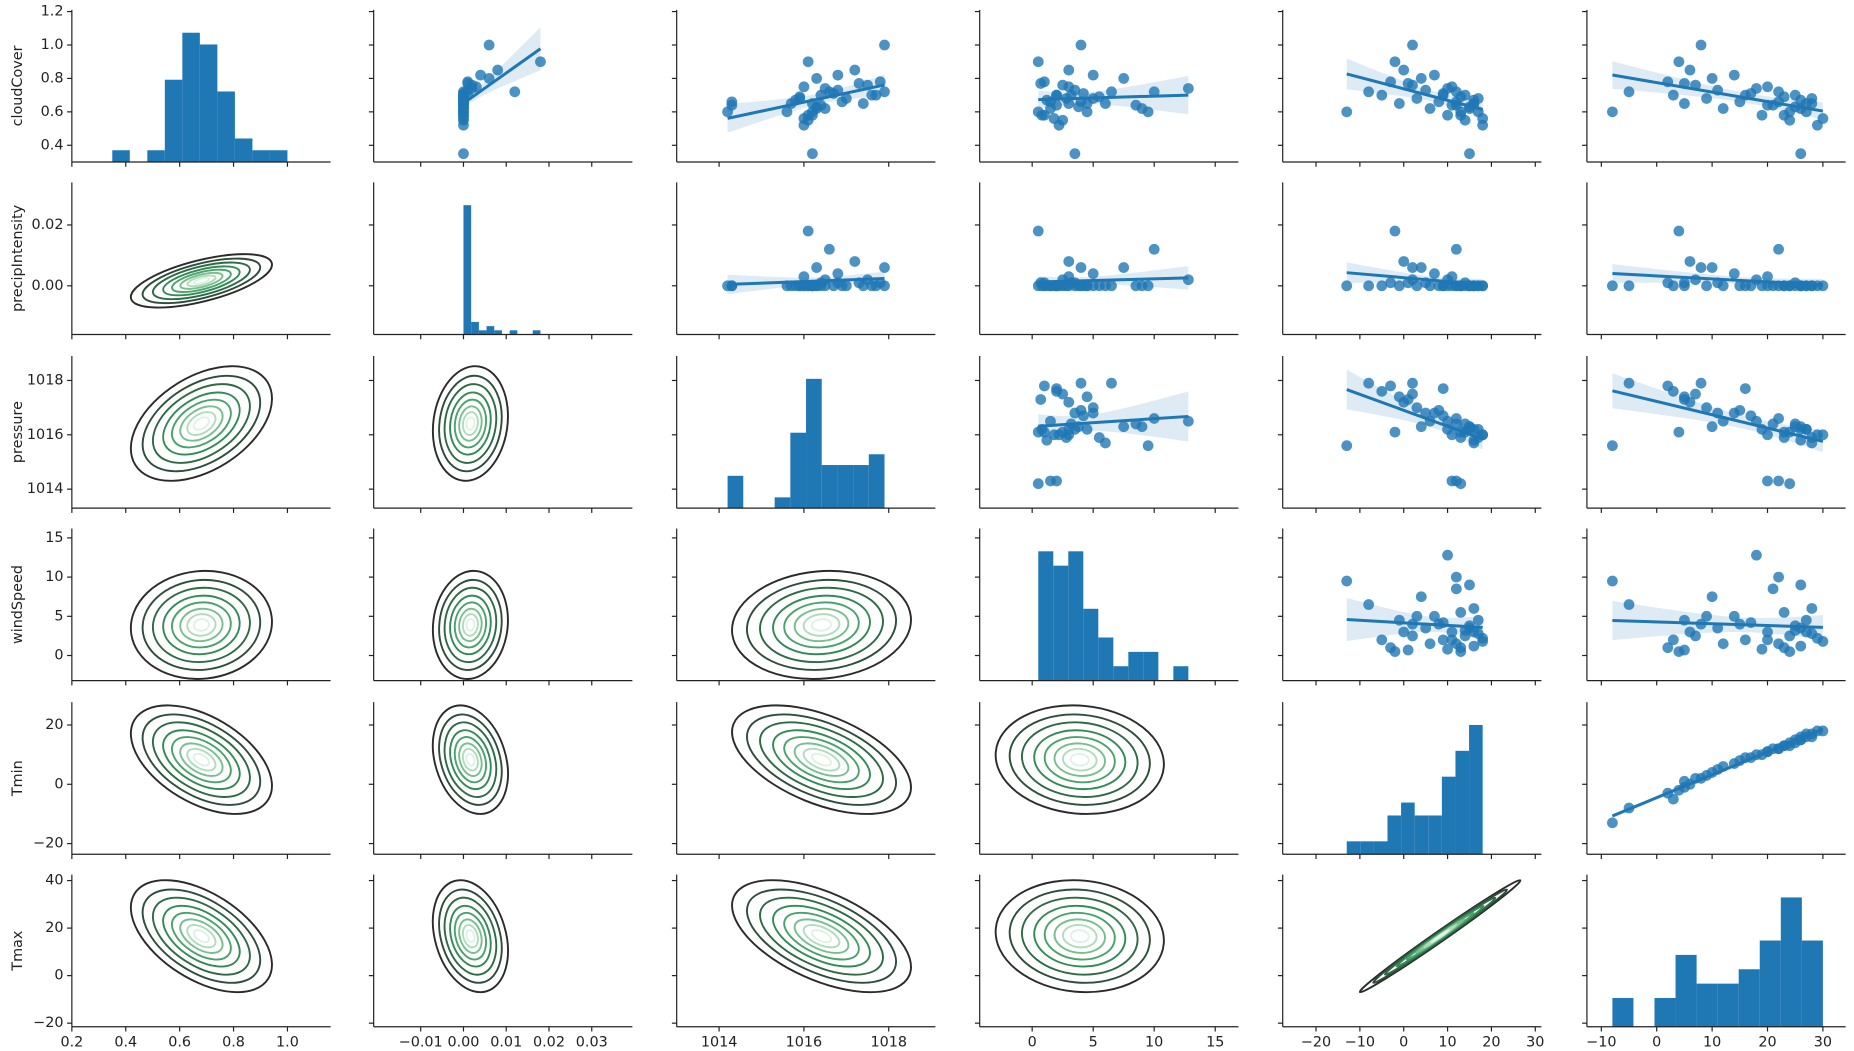 This screenshot has height=1051, width=1854. I want to click on y-tick-label: 0.02, so click(47, 225).